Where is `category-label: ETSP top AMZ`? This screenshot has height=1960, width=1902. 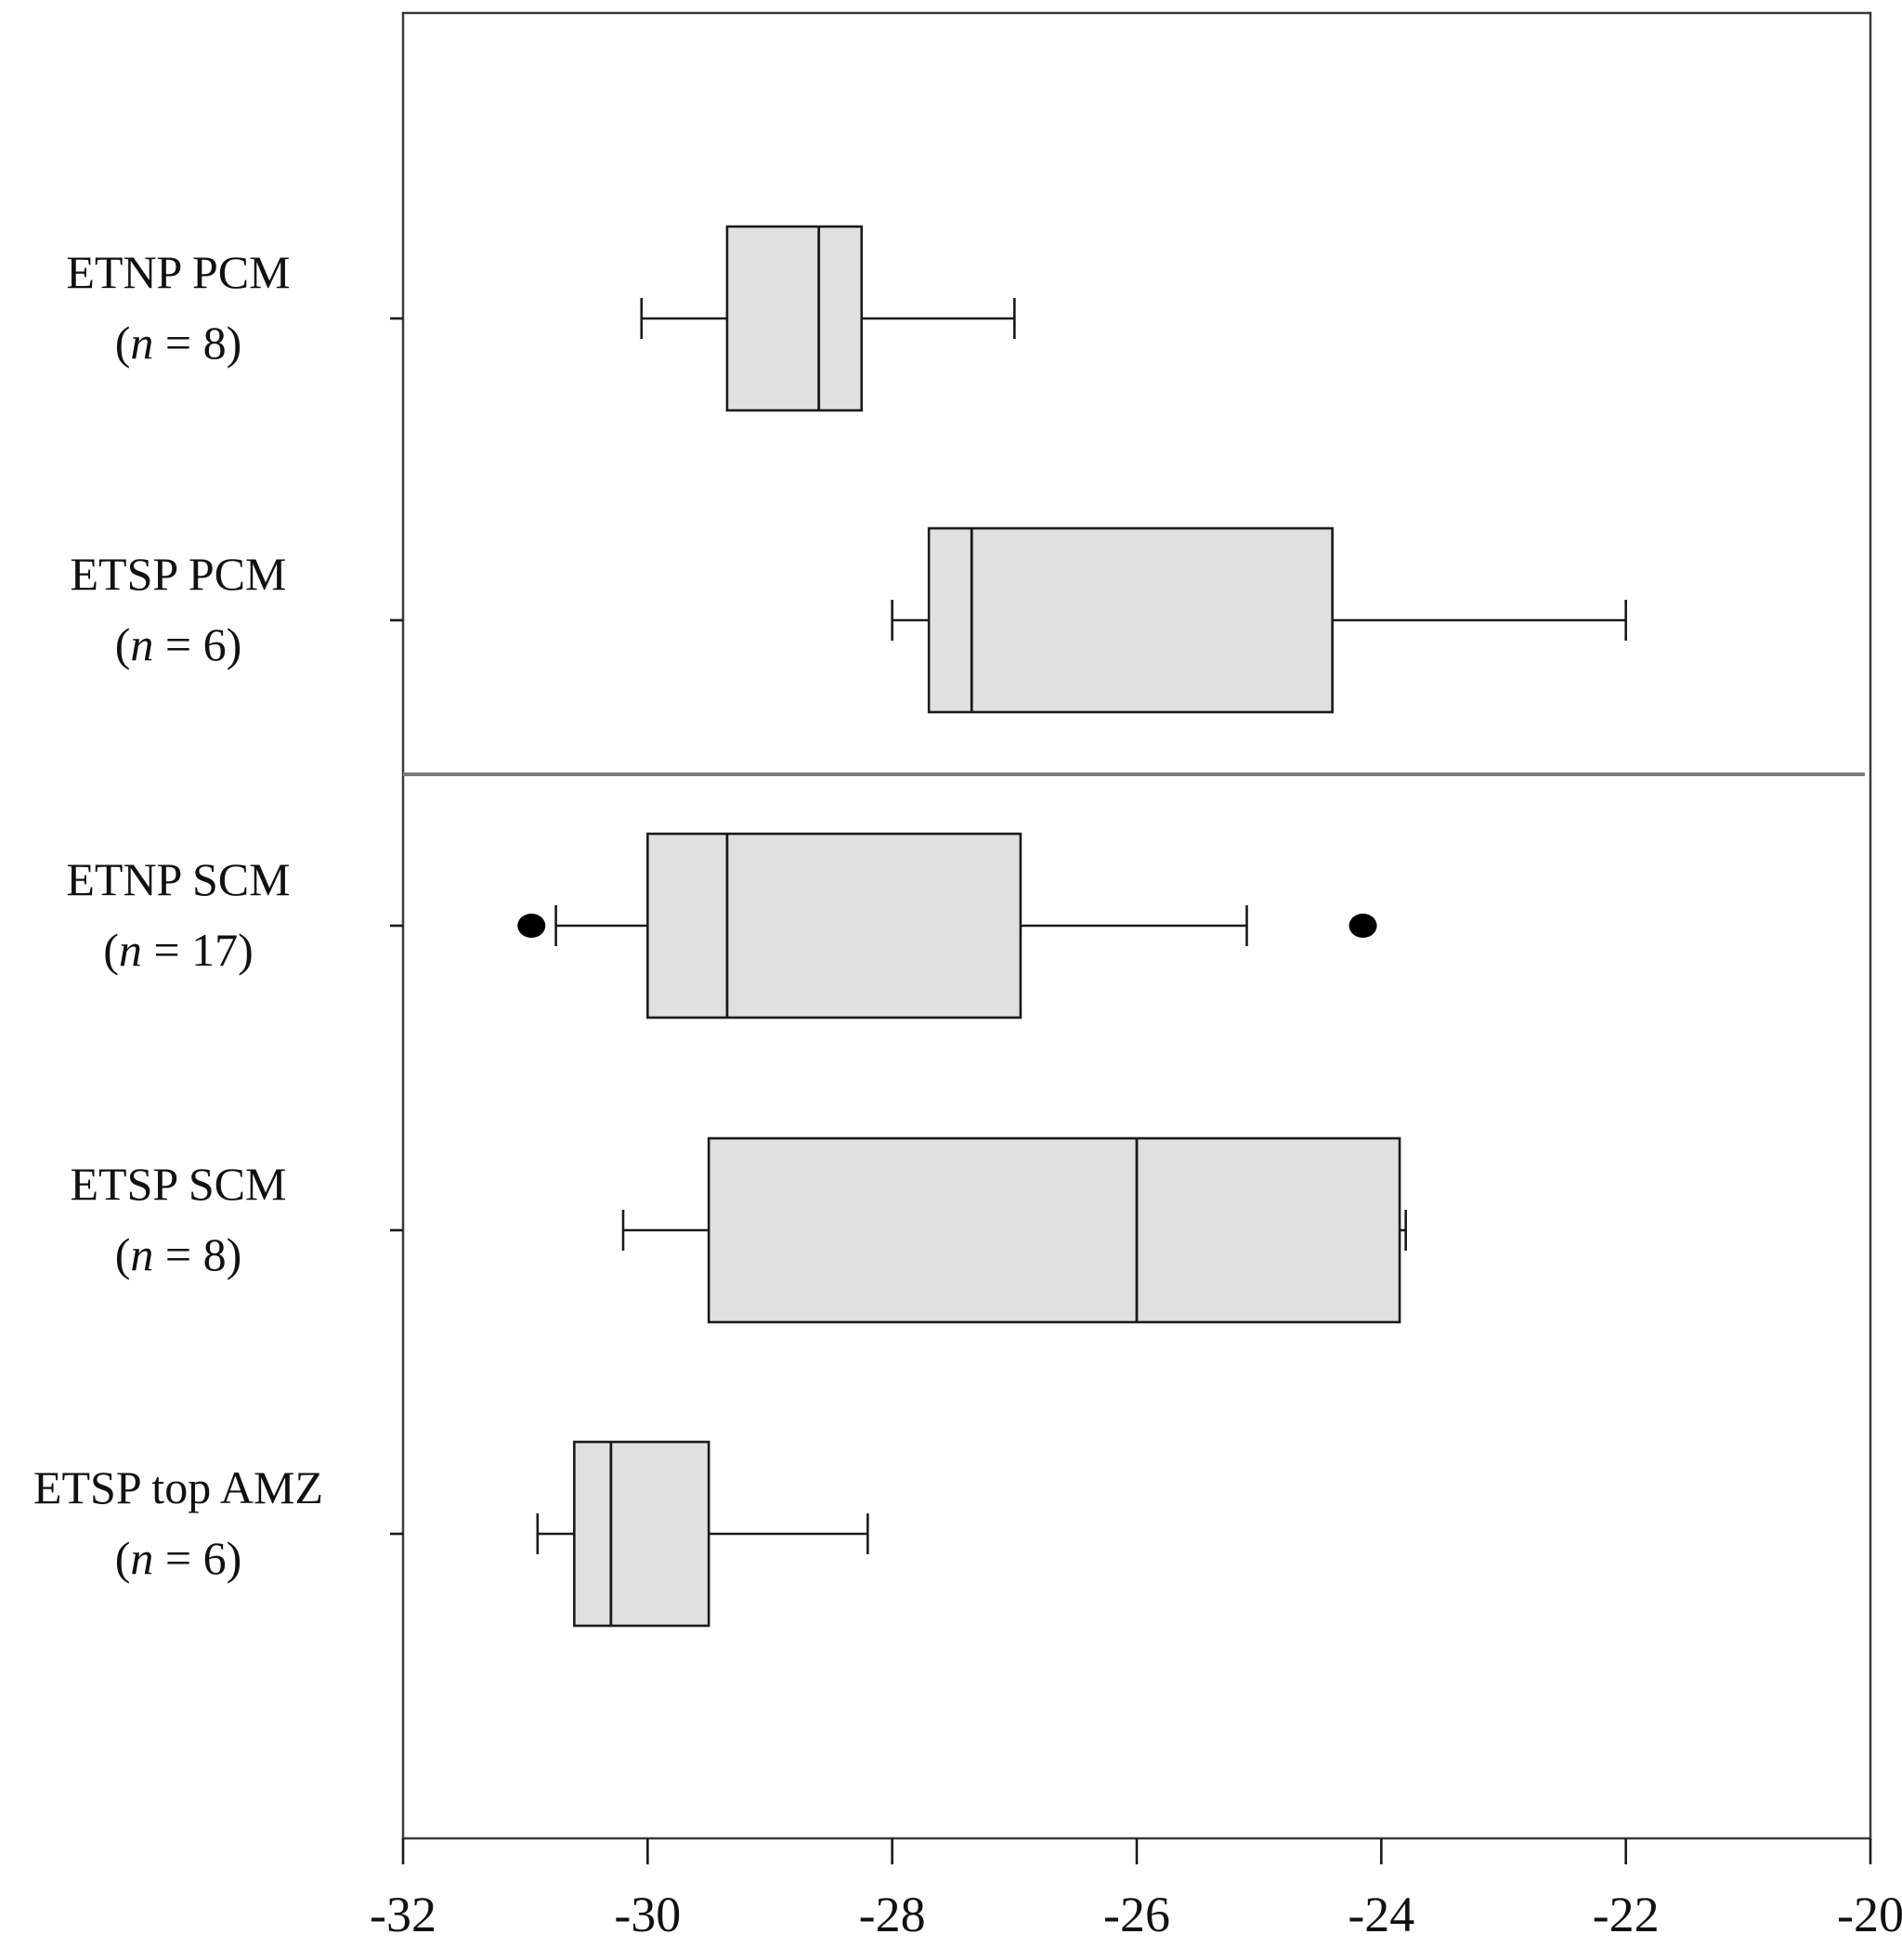 category-label: ETSP top AMZ is located at coordinates (178, 1487).